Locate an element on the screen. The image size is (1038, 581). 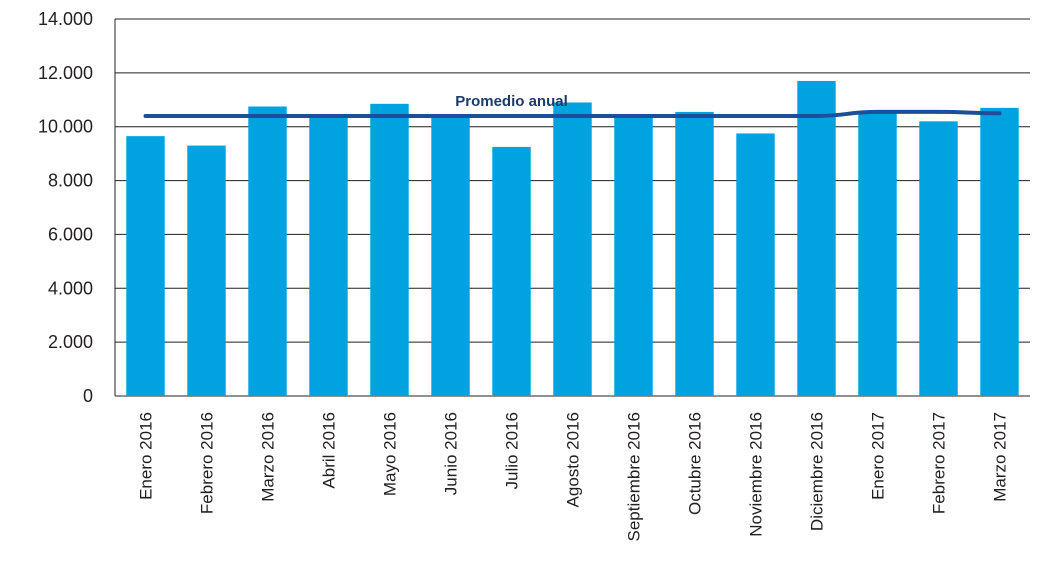
x-tick-label: Marzo 2017 is located at coordinates (1000, 457).